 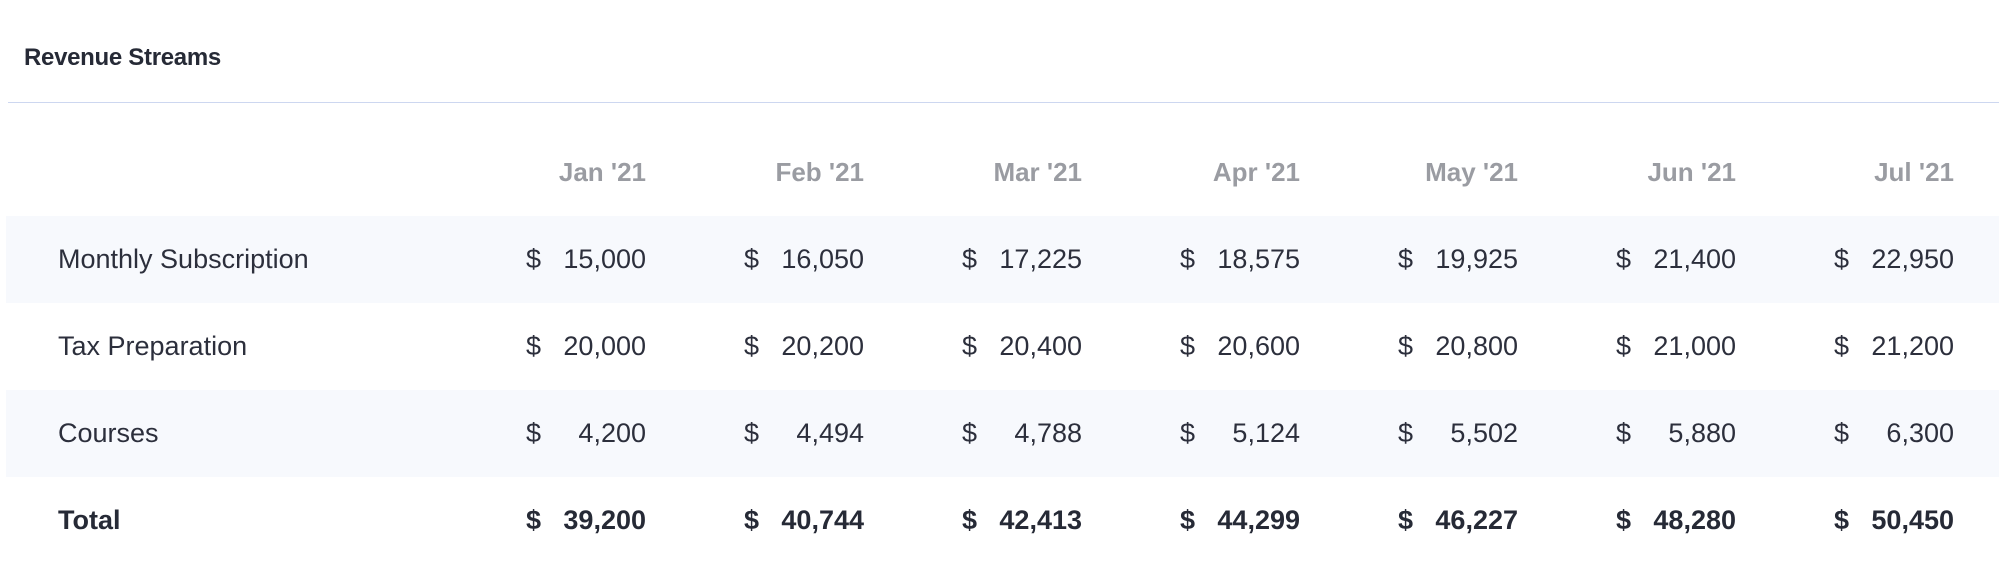 What do you see at coordinates (1920, 433) in the screenshot?
I see `cell-value: 6,300` at bounding box center [1920, 433].